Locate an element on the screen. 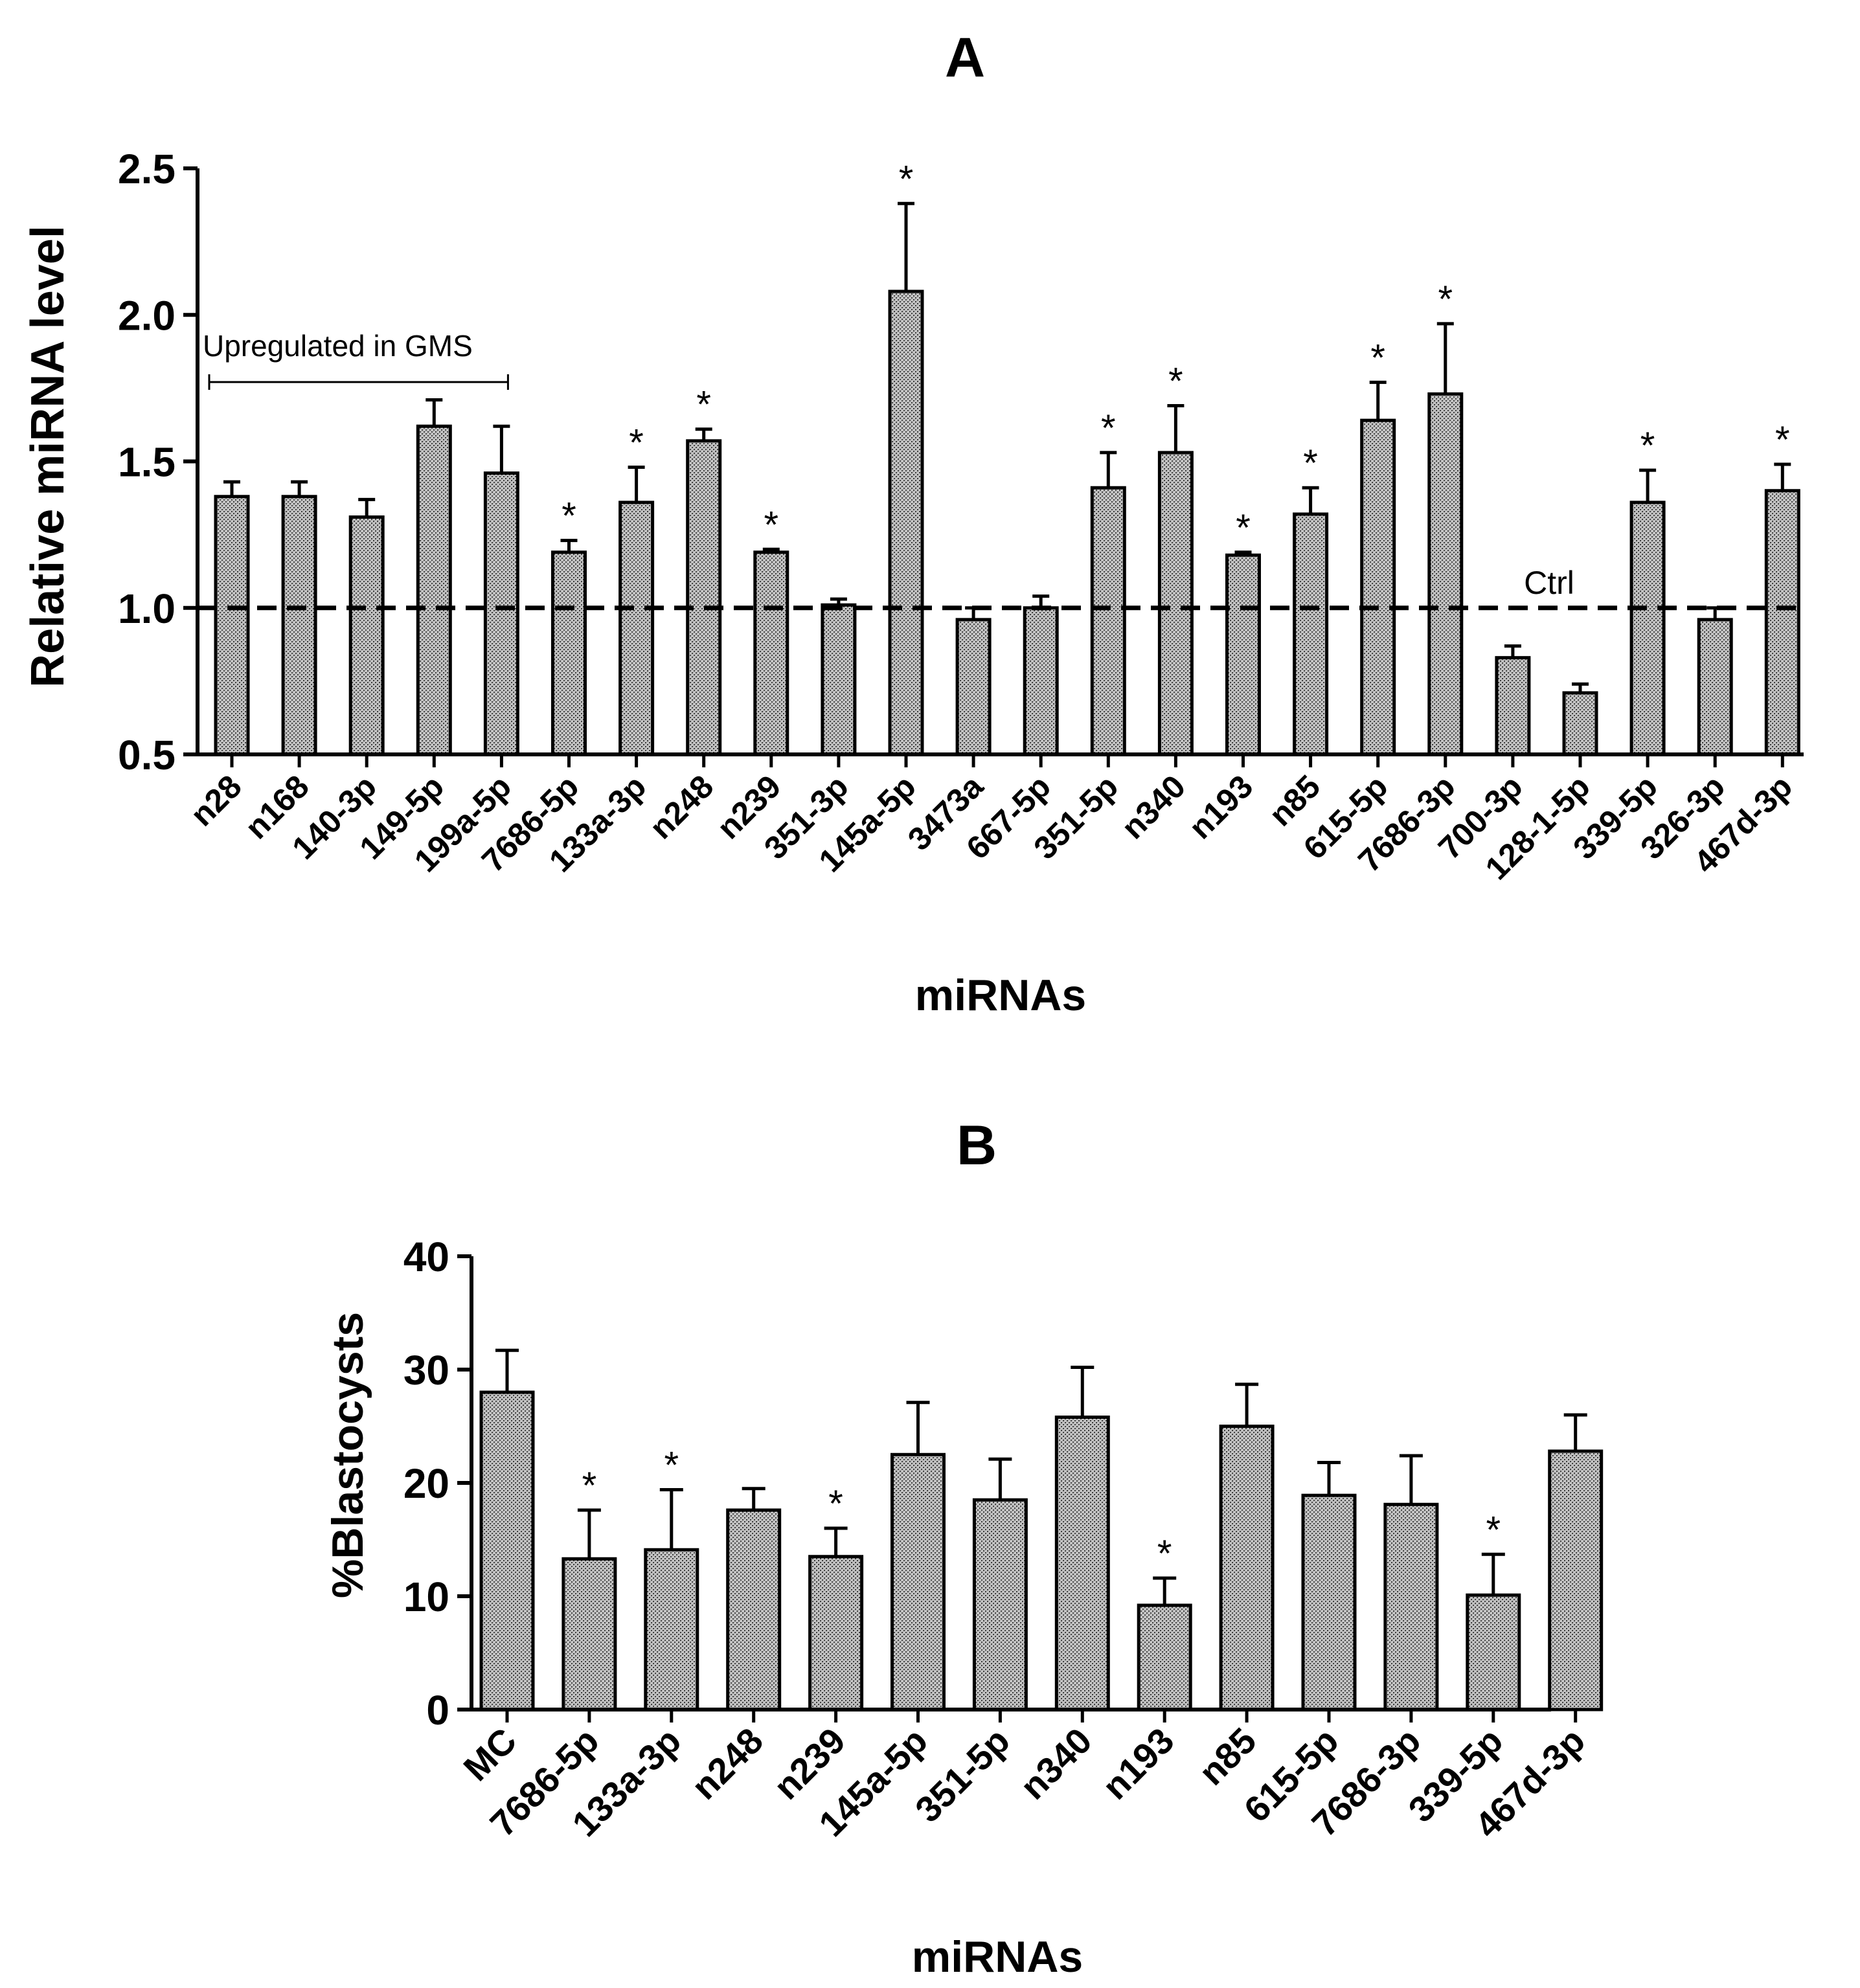 This screenshot has width=1860, height=1988. panel-a-significance-star-467d-3p: * is located at coordinates (1782, 440).